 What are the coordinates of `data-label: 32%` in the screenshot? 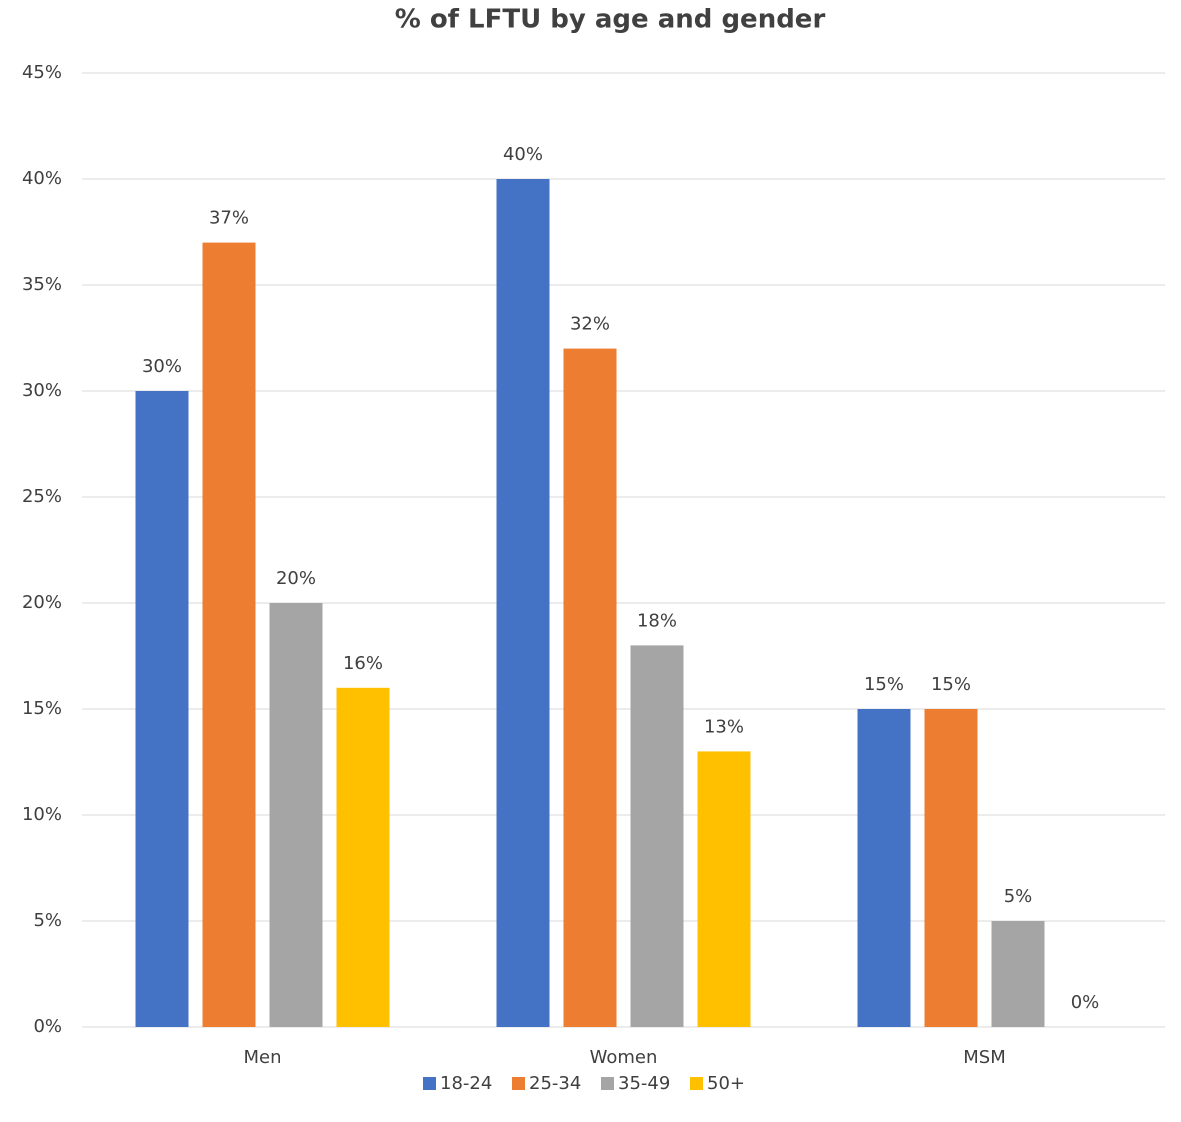 It's located at (590, 324).